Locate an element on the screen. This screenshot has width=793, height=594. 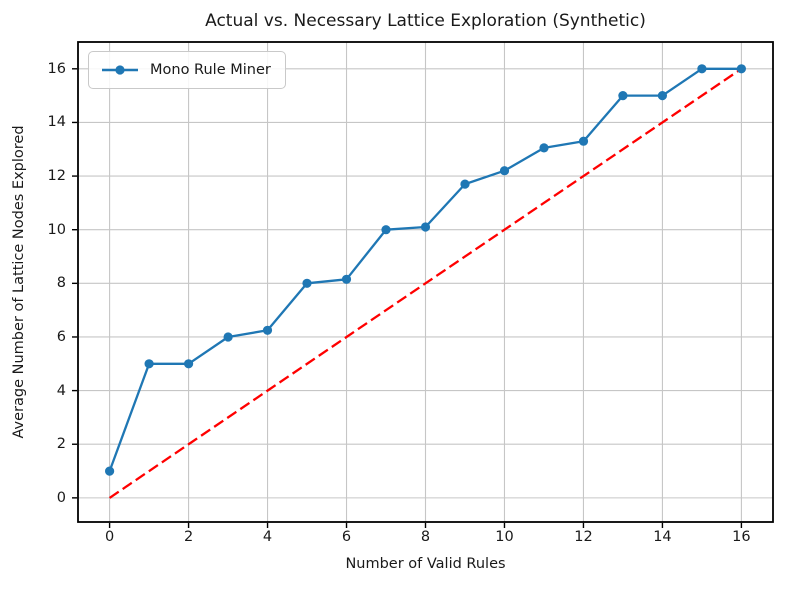
legend-label: Mono Rule Miner is located at coordinates (210, 70).